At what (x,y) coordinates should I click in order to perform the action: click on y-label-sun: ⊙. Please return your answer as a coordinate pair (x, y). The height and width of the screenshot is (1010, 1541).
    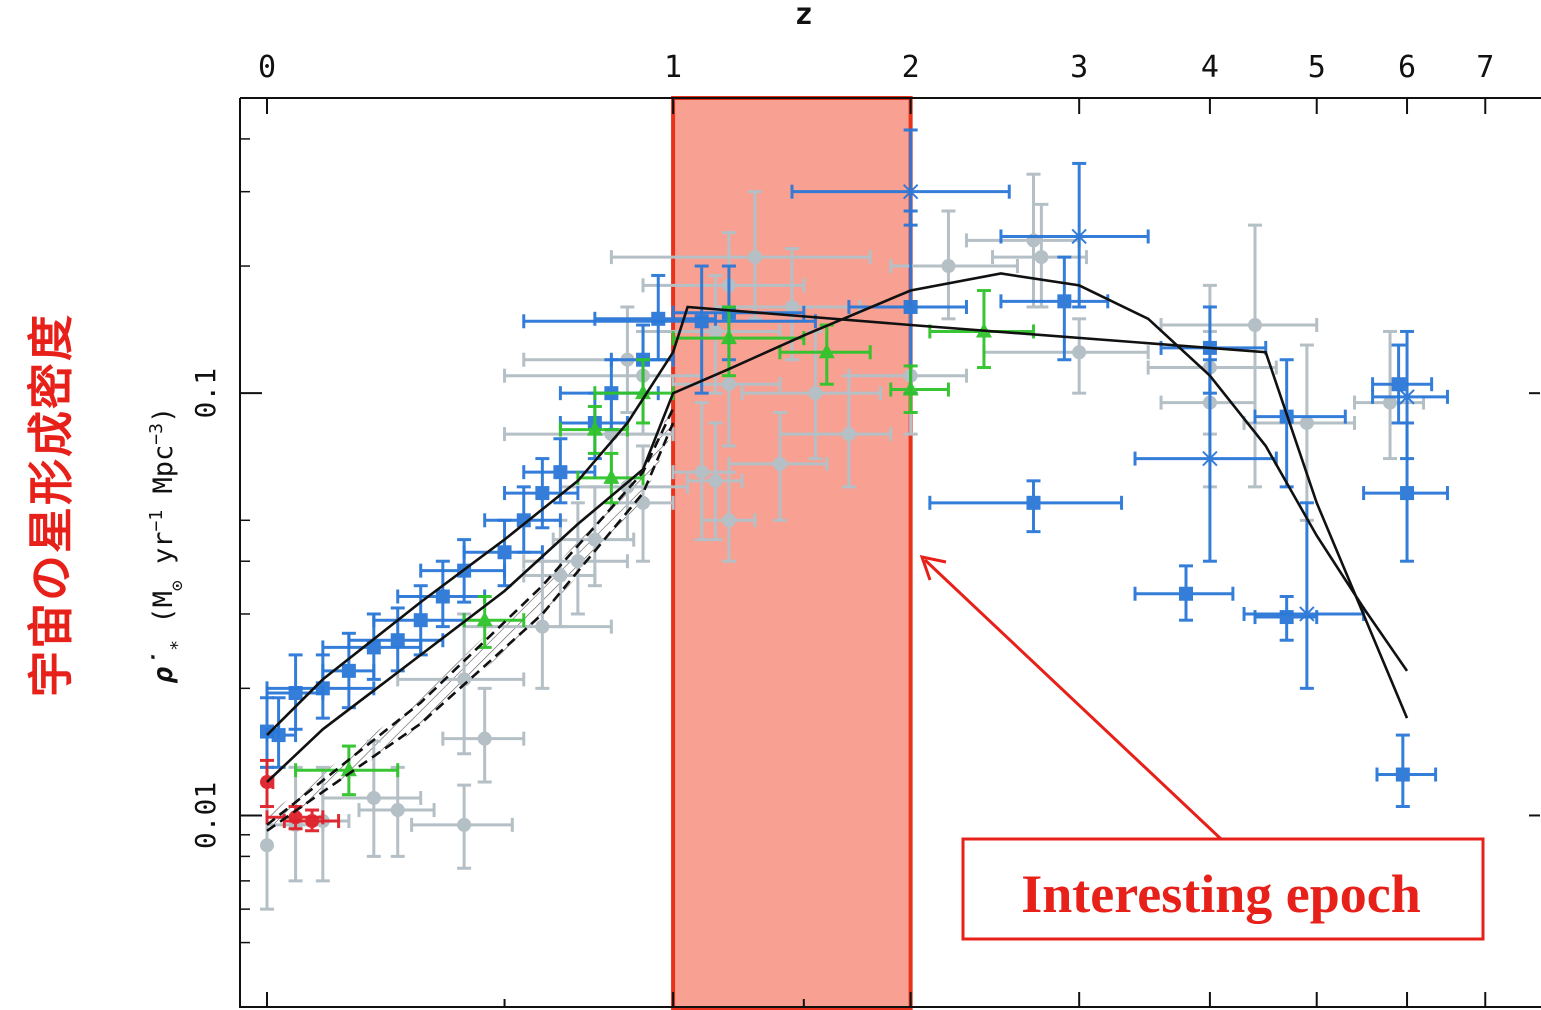
    Looking at the image, I should click on (177, 585).